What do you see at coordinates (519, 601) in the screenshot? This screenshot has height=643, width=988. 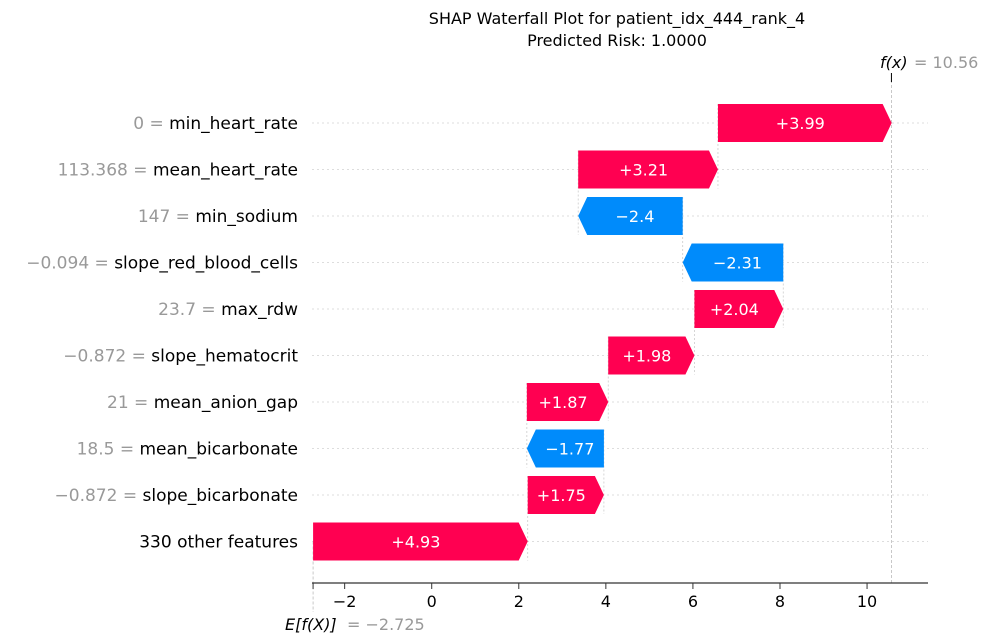 I see `x-tick-label: 2` at bounding box center [519, 601].